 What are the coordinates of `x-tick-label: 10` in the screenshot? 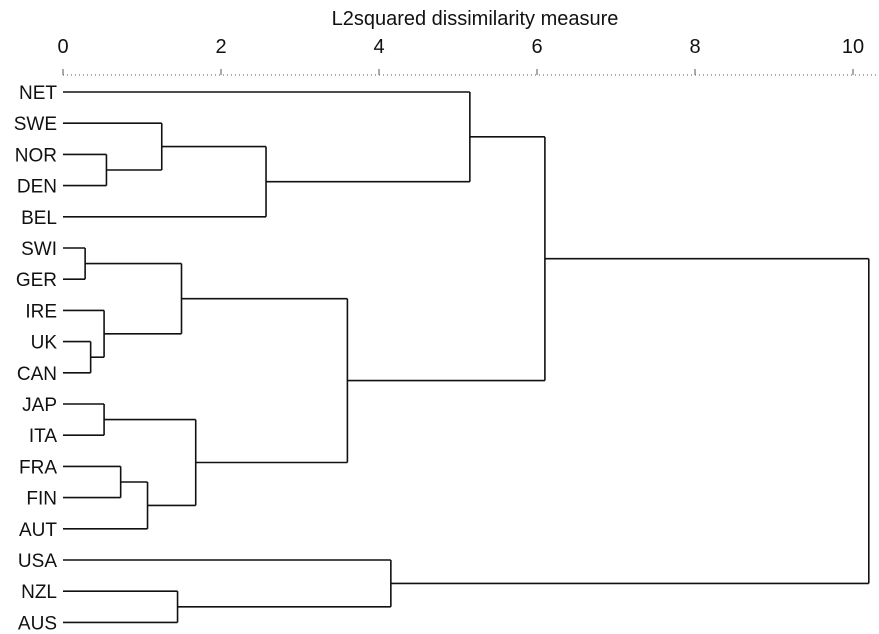 It's located at (853, 47).